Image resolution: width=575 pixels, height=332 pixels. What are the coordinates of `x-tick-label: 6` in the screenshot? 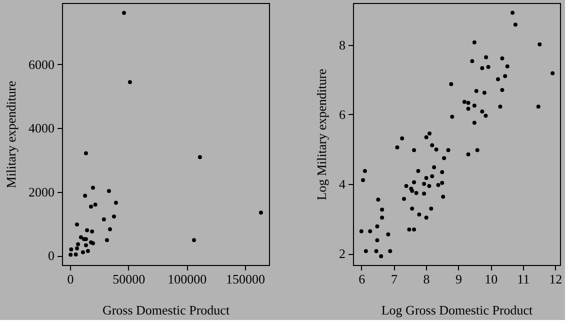 It's located at (362, 279).